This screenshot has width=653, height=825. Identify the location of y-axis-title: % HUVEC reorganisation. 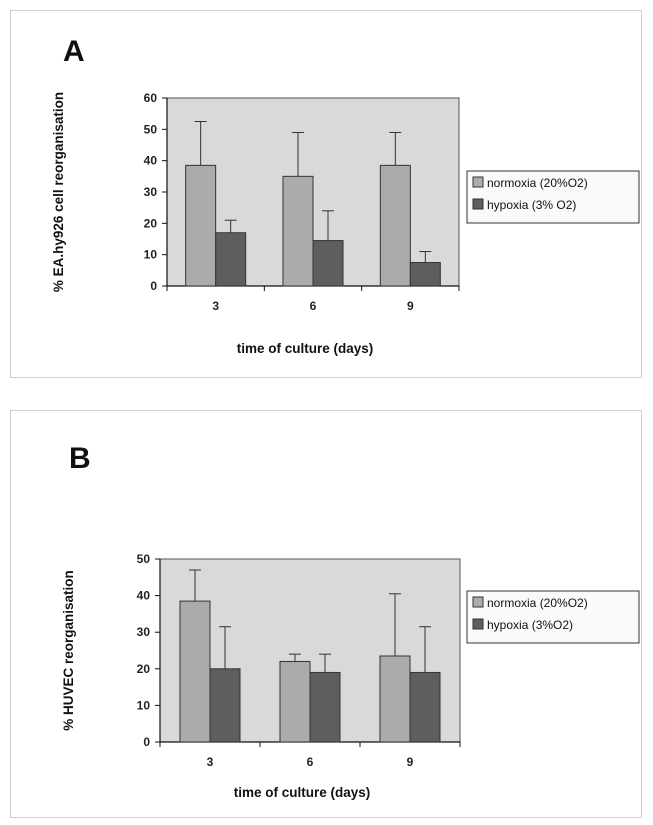
(68, 650).